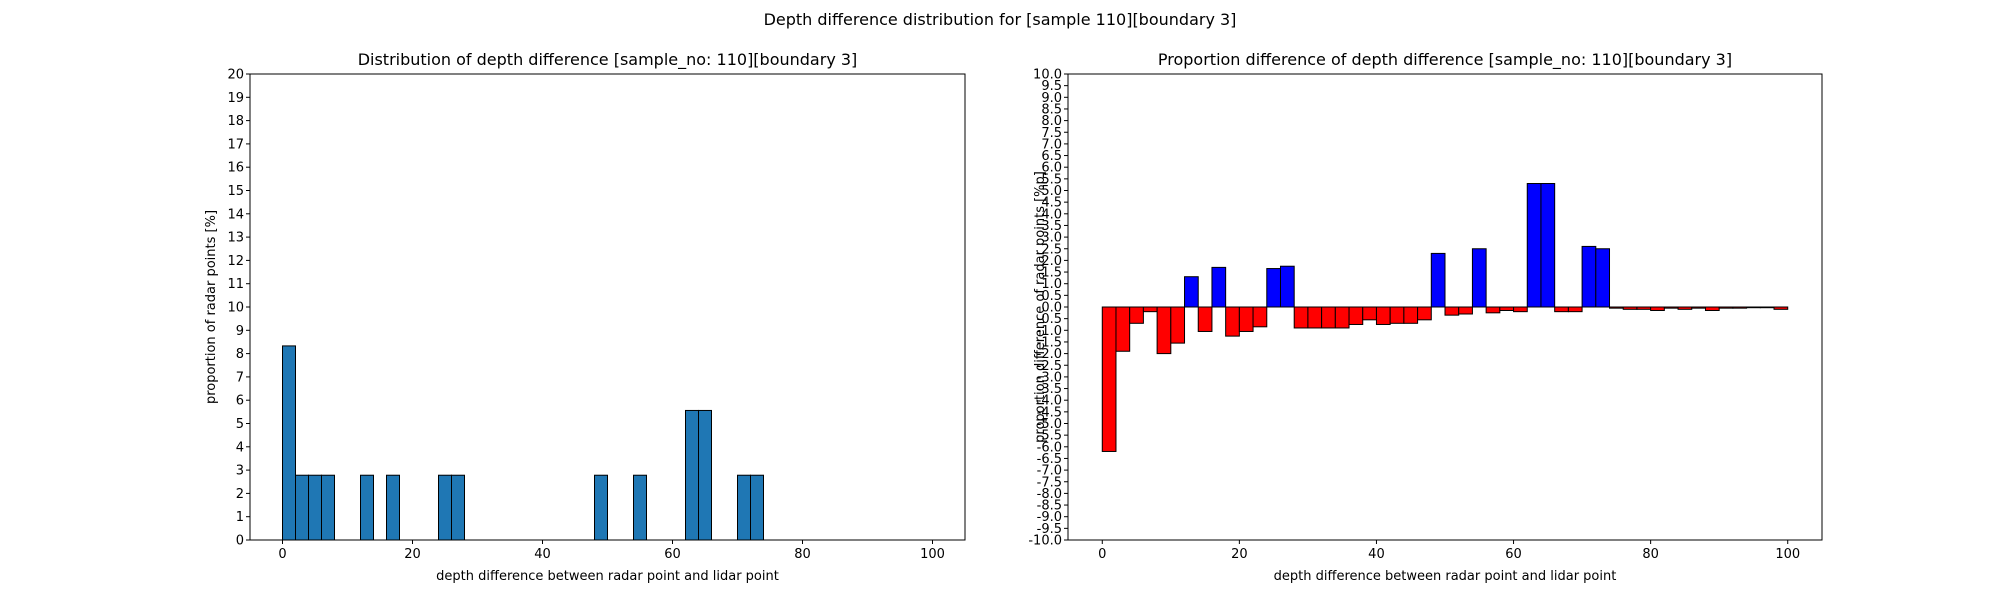  I want to click on left-y-tick-label: 14, so click(235, 214).